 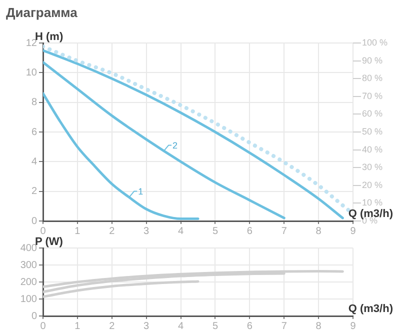 What do you see at coordinates (372, 149) in the screenshot?
I see `y2-tick-label: 40 %` at bounding box center [372, 149].